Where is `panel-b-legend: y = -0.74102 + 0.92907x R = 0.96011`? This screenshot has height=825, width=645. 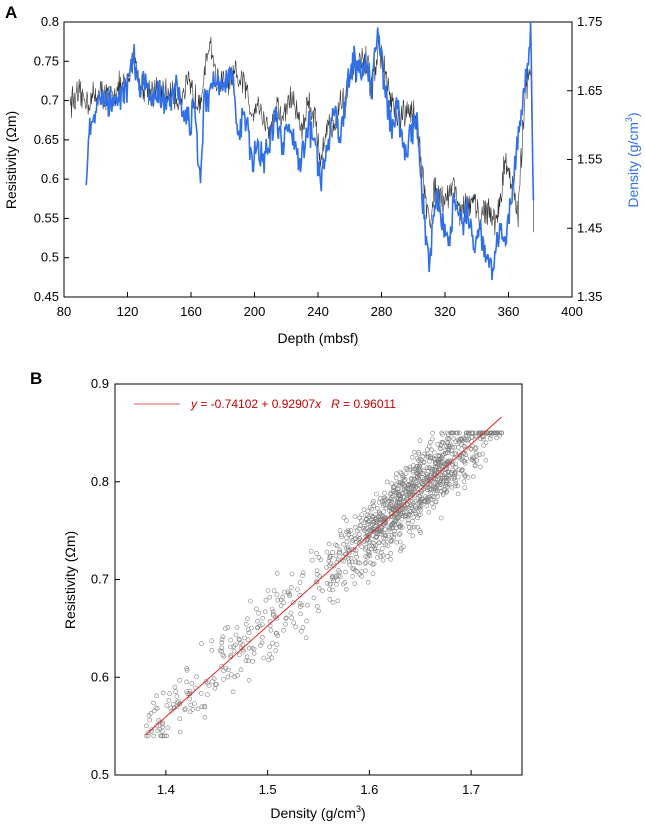 panel-b-legend: y = -0.74102 + 0.92907x R = 0.96011 is located at coordinates (265, 404).